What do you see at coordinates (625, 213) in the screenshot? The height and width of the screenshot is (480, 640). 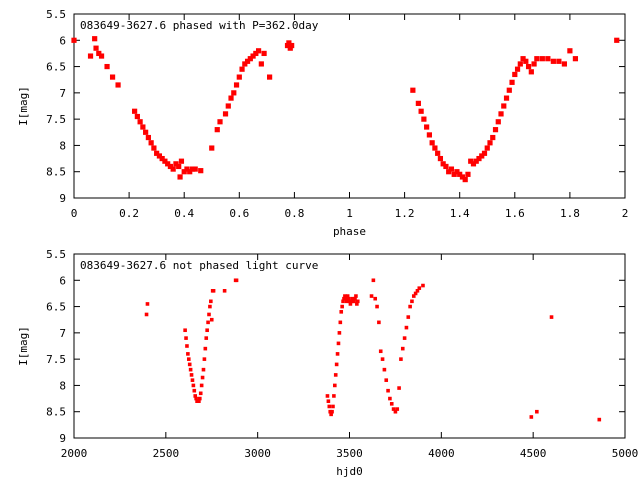 I see `phased-x-tick-label: 2` at bounding box center [625, 213].